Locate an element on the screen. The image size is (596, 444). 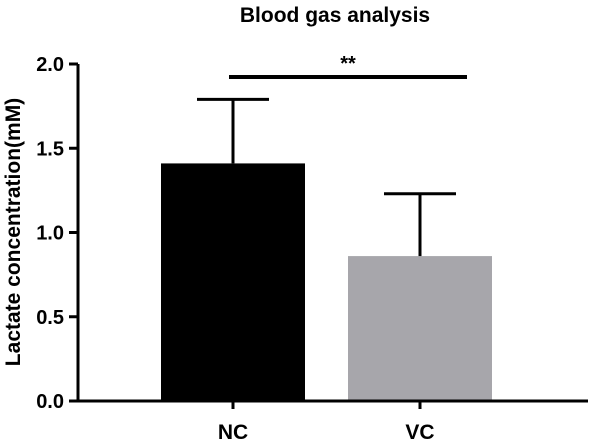
bar-vc is located at coordinates (420, 328).